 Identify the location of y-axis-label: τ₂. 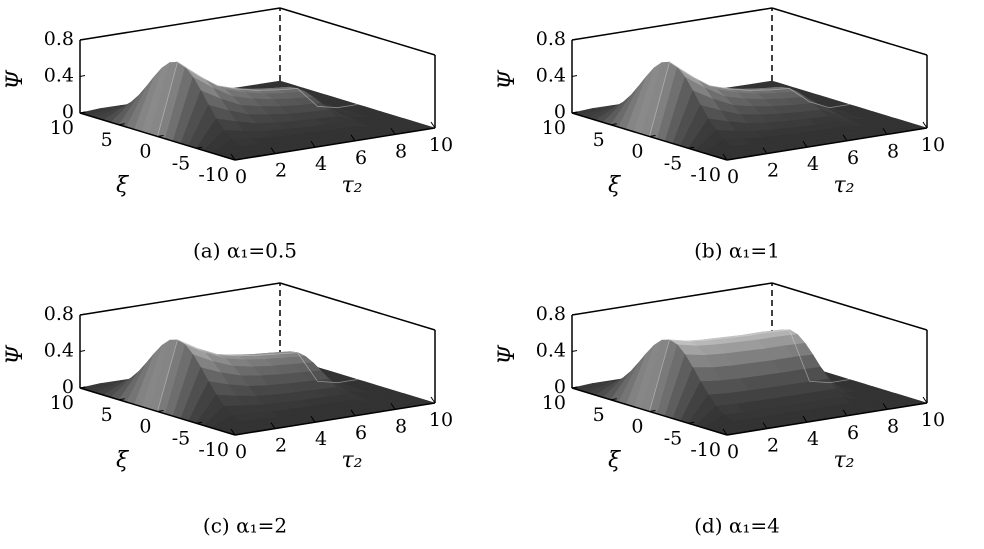
(352, 460).